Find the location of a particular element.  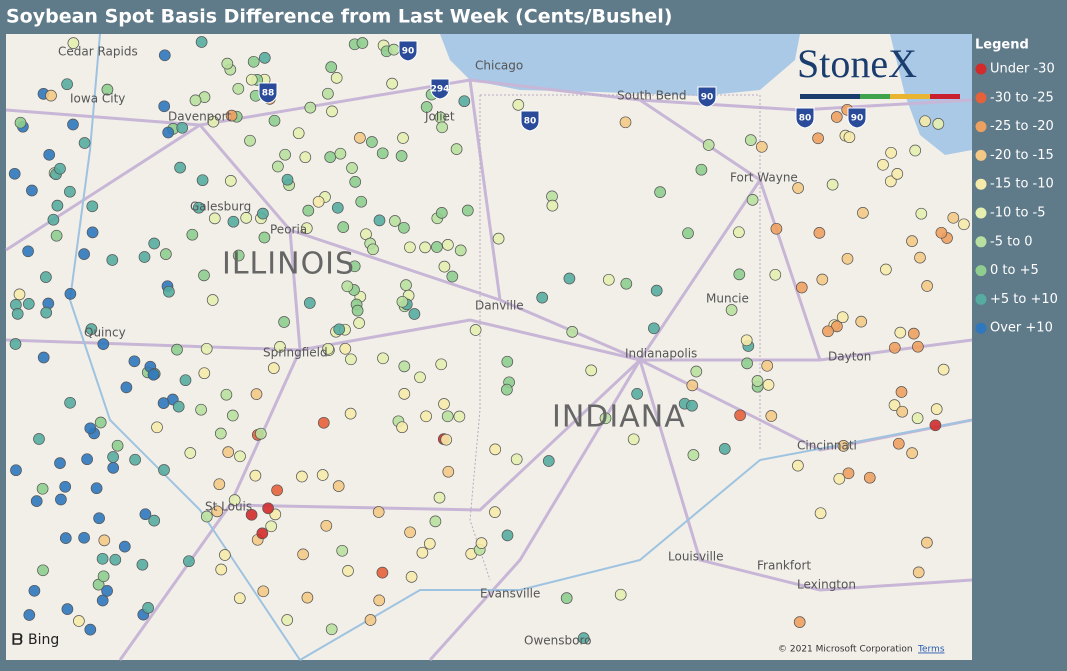

place-label: Evansville is located at coordinates (510, 594).